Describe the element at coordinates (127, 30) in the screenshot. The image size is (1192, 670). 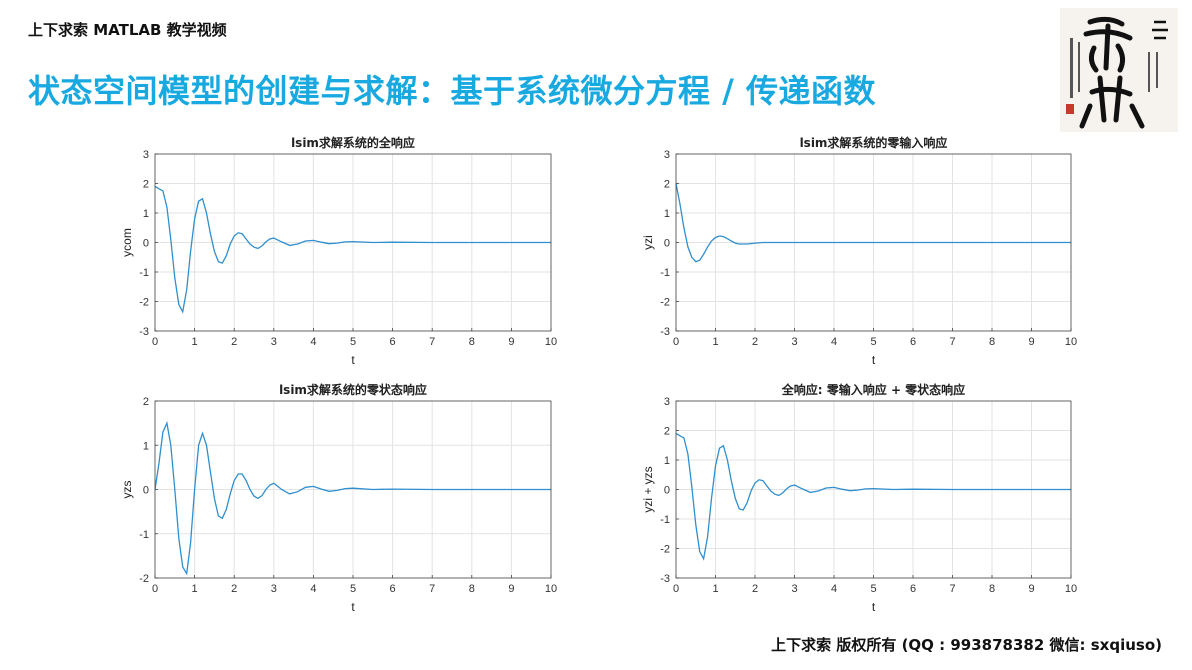
I see `header-tag: 上下求索 MATLAB 教学视频` at that location.